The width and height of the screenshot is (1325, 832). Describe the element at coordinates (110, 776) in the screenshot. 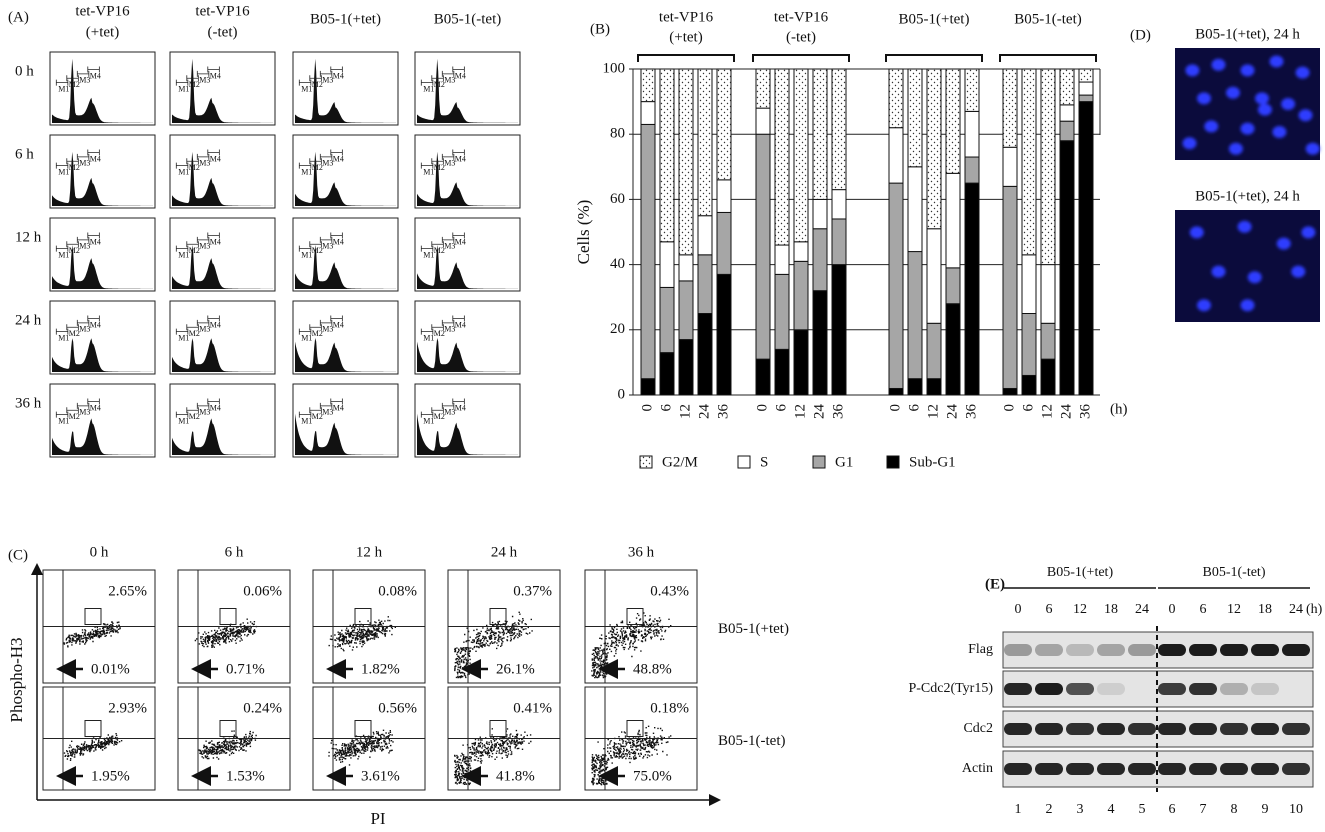

I see `percent-lower: 1.95%` at that location.